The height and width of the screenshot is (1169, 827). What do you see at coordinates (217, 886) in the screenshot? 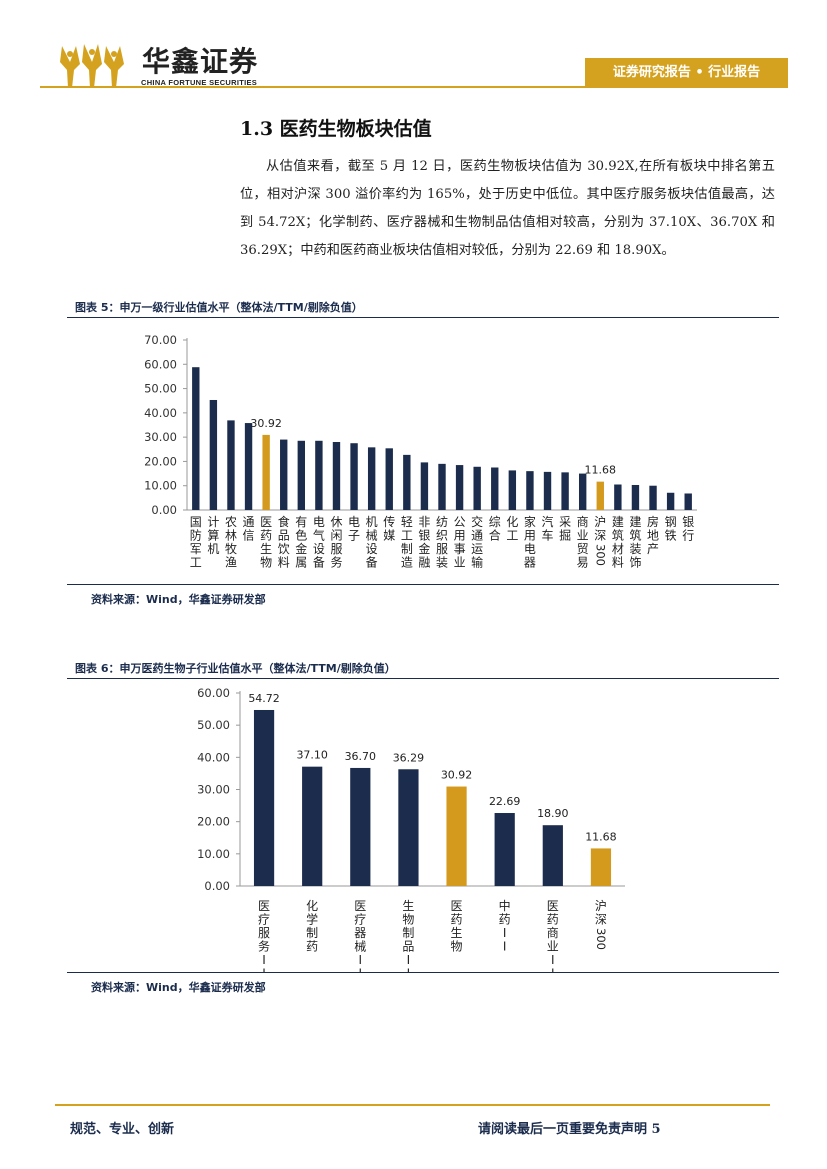
I see `y-tick-label-0: 0.00` at bounding box center [217, 886].